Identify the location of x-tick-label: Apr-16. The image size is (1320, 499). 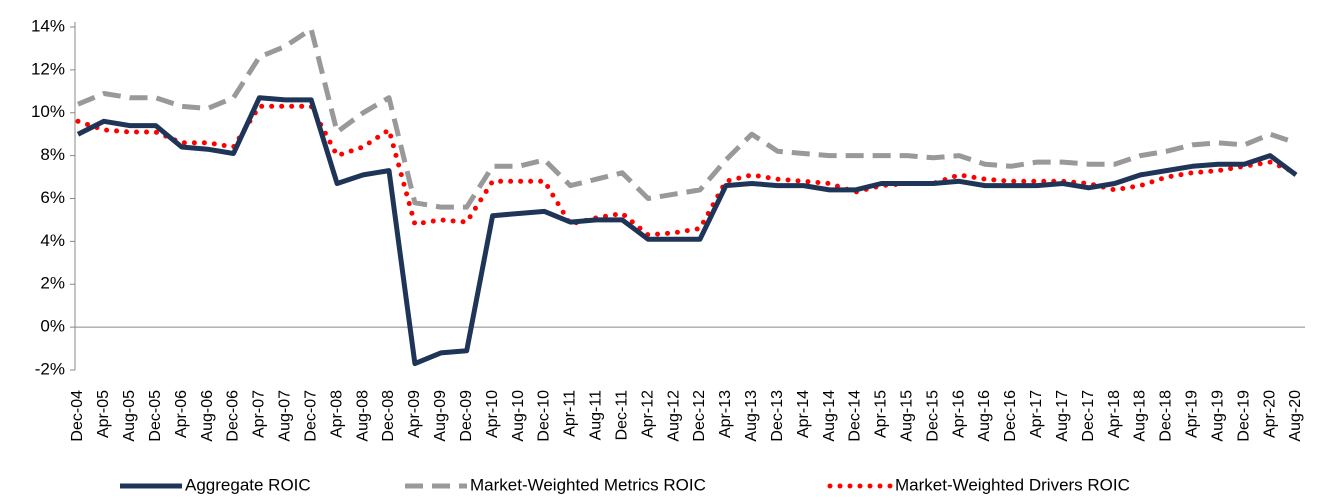
(958, 414).